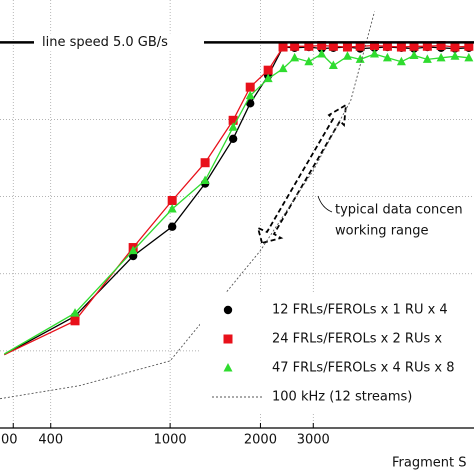 This screenshot has height=474, width=474. I want to click on legend-label: 47 FRLs/FEROLs x 4 RUs x 8, so click(363, 368).